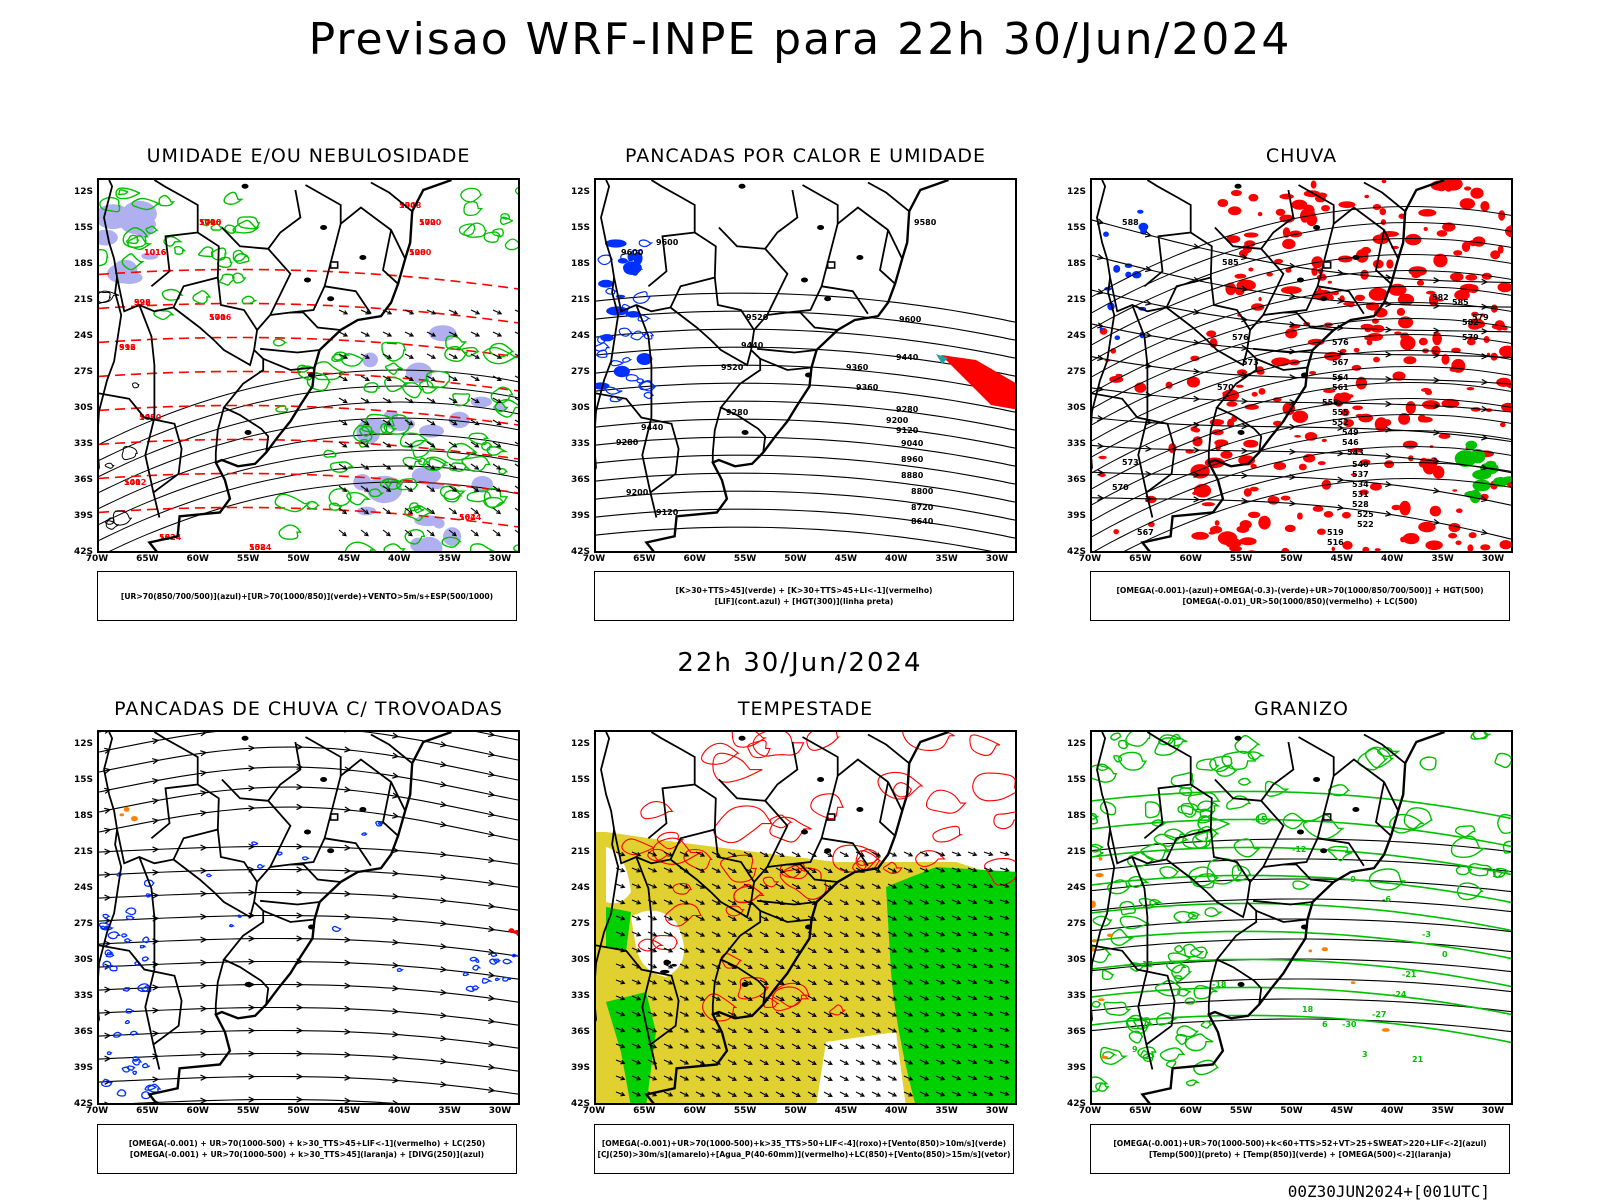 Image resolution: width=1600 pixels, height=1201 pixels. I want to click on panel-title-trovoadas: PANCADAS DE CHUVA C/ TROVOADAS, so click(308, 709).